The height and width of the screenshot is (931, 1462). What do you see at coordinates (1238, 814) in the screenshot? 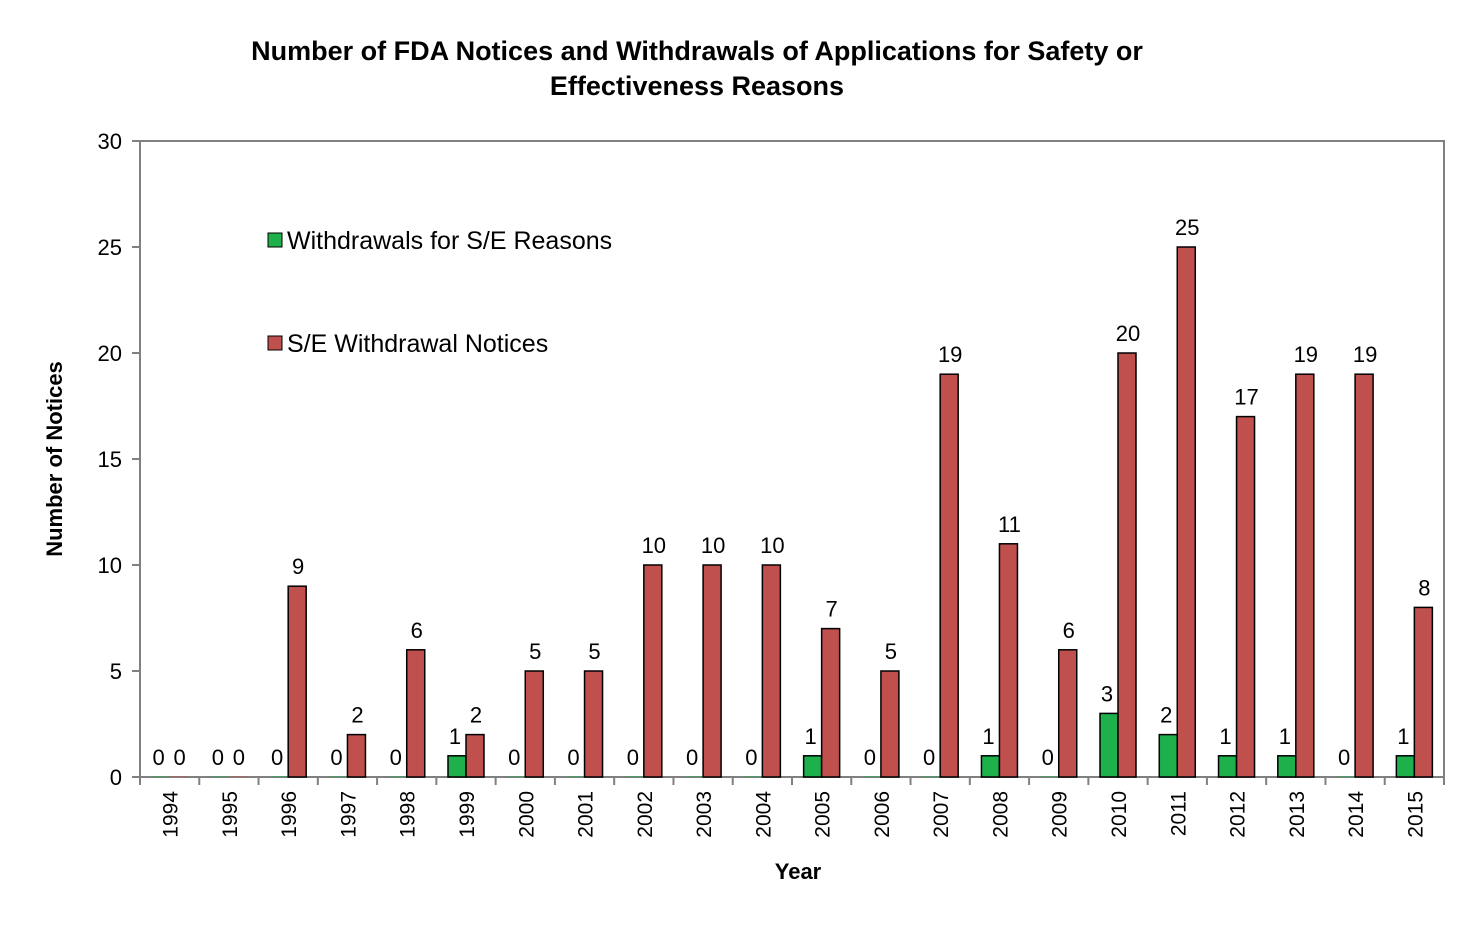
I see `x-tick-label: 2012` at bounding box center [1238, 814].